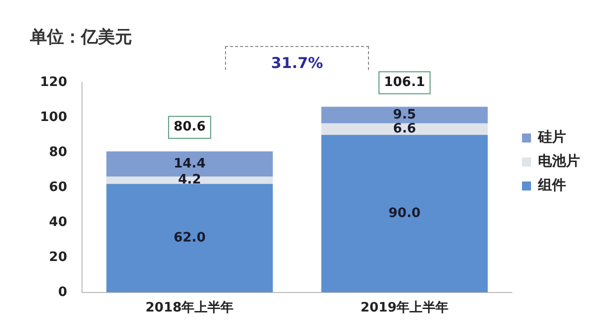 The height and width of the screenshot is (332, 600). What do you see at coordinates (405, 82) in the screenshot?
I see `total-label: 106.1` at bounding box center [405, 82].